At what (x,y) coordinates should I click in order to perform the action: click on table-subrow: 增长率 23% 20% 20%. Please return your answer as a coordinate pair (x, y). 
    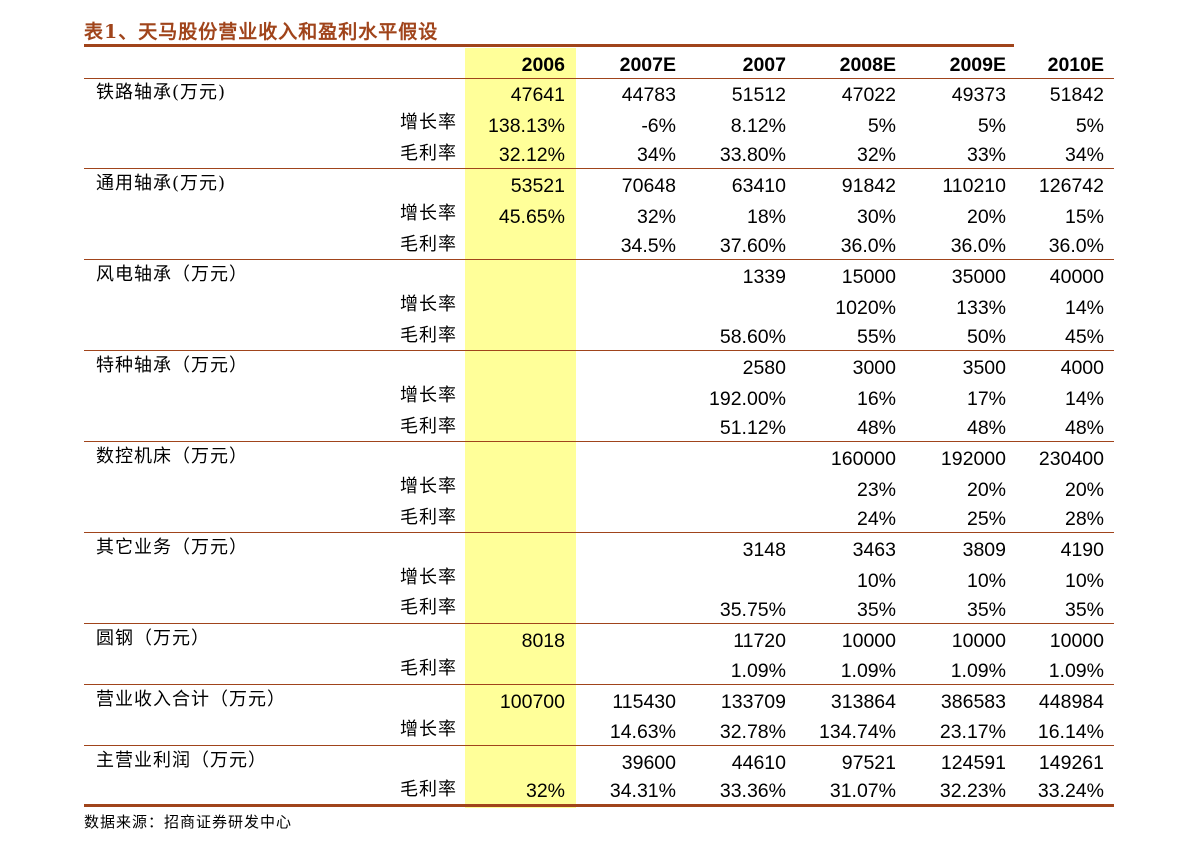
    Looking at the image, I should click on (599, 487).